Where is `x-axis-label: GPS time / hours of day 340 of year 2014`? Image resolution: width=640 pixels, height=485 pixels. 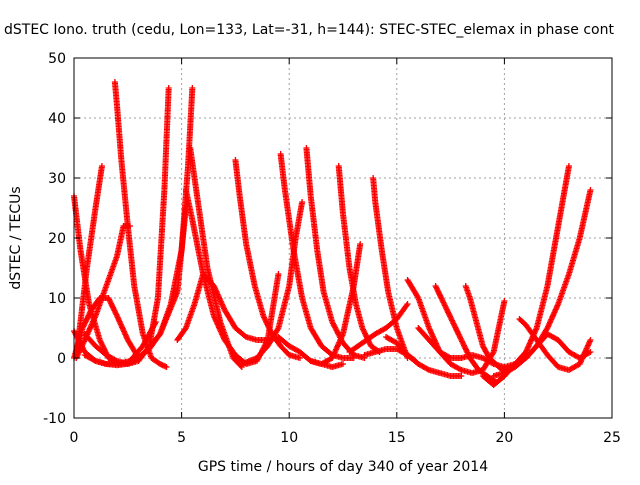 x-axis-label: GPS time / hours of day 340 of year 2014 is located at coordinates (343, 467).